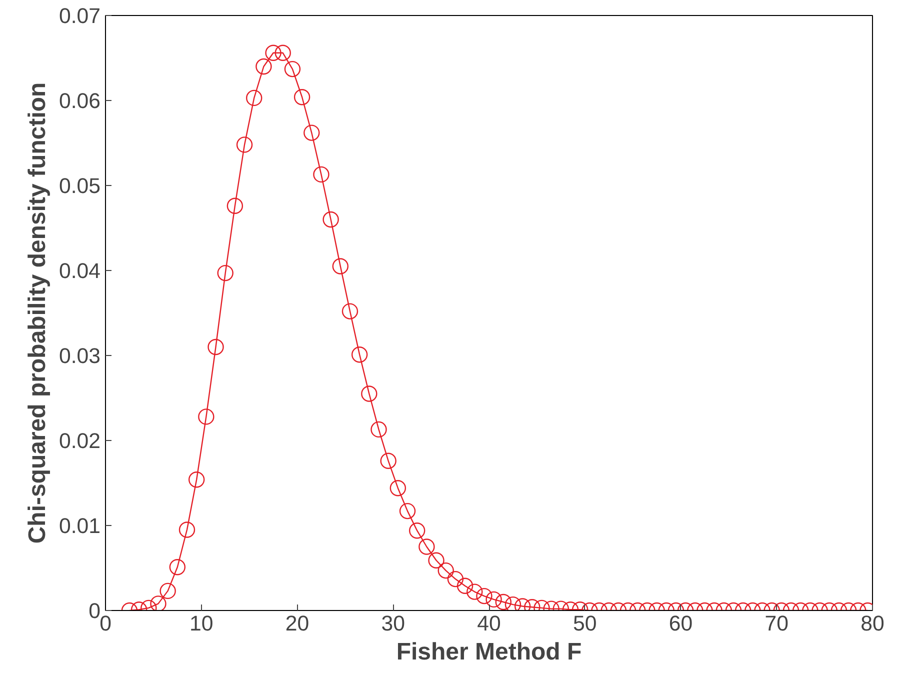  What do you see at coordinates (393, 624) in the screenshot?
I see `x-tick-label: 30` at bounding box center [393, 624].